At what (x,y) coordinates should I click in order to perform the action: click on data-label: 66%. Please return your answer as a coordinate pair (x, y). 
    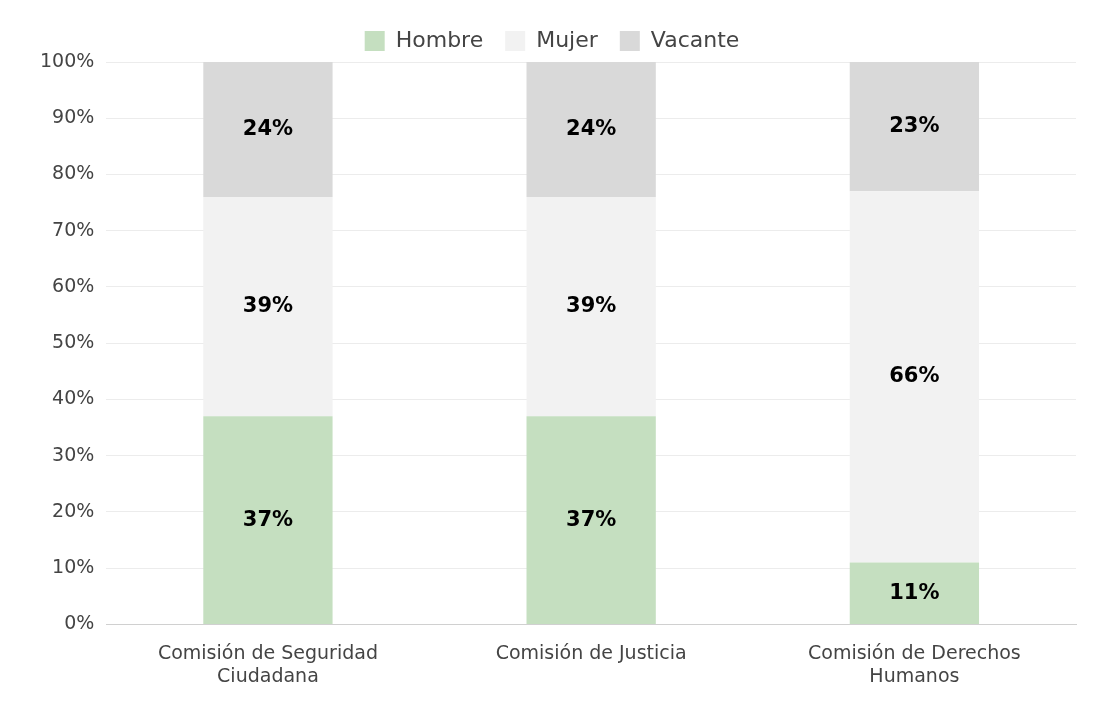
    Looking at the image, I should click on (914, 375).